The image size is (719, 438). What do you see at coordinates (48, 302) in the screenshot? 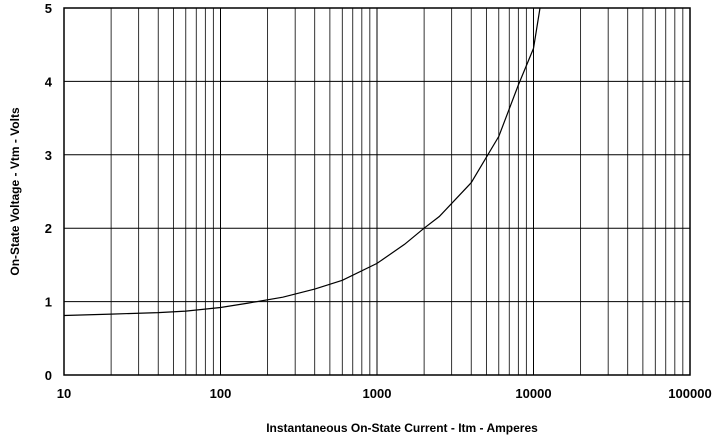
I see `y-tick-label: 1` at bounding box center [48, 302].